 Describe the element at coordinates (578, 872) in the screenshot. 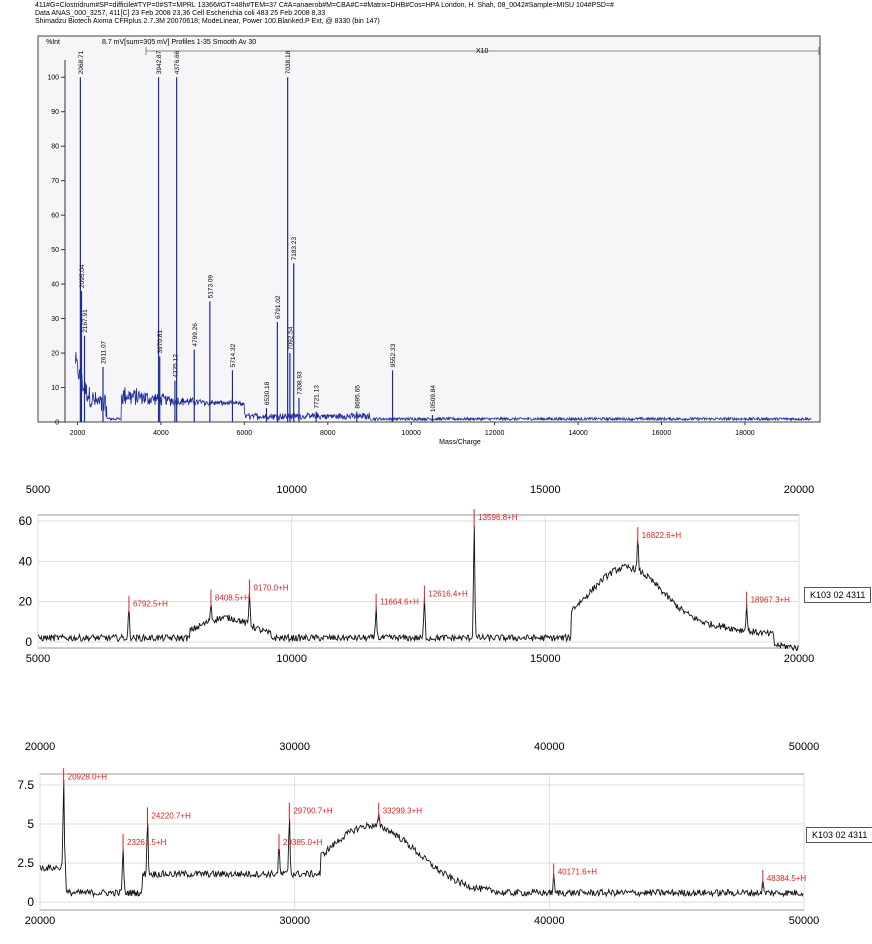

I see `peak-label: 40171.6+H` at that location.